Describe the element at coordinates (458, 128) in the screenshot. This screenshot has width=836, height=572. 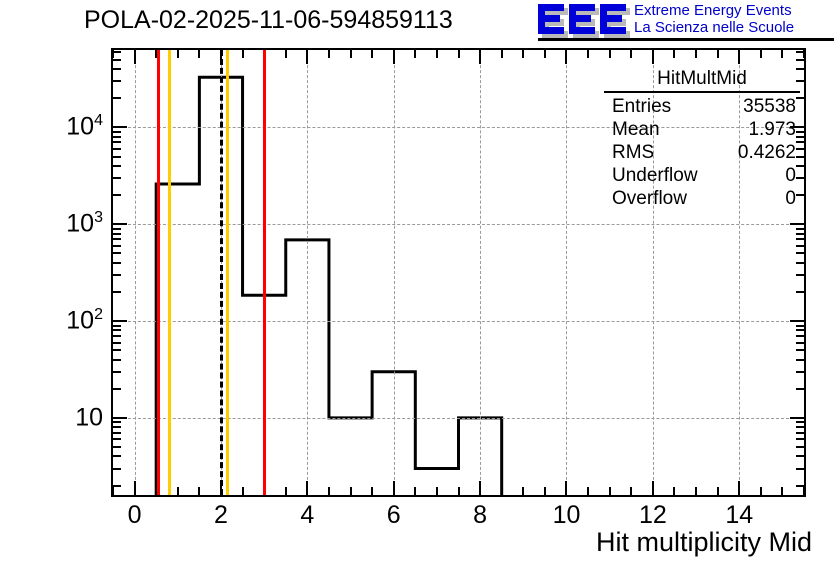
I see `grid-line-horizontal` at that location.